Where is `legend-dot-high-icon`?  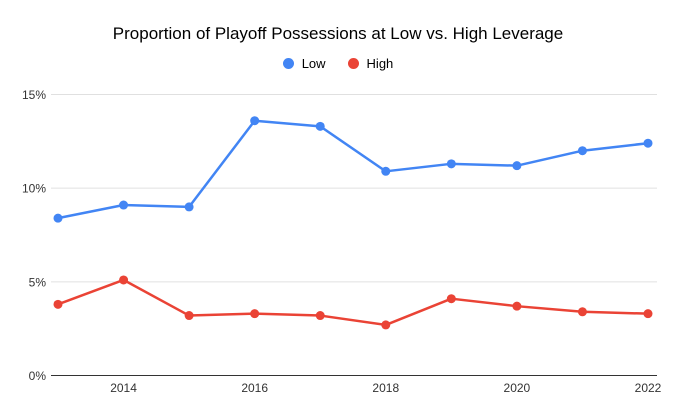
legend-dot-high-icon is located at coordinates (353, 63).